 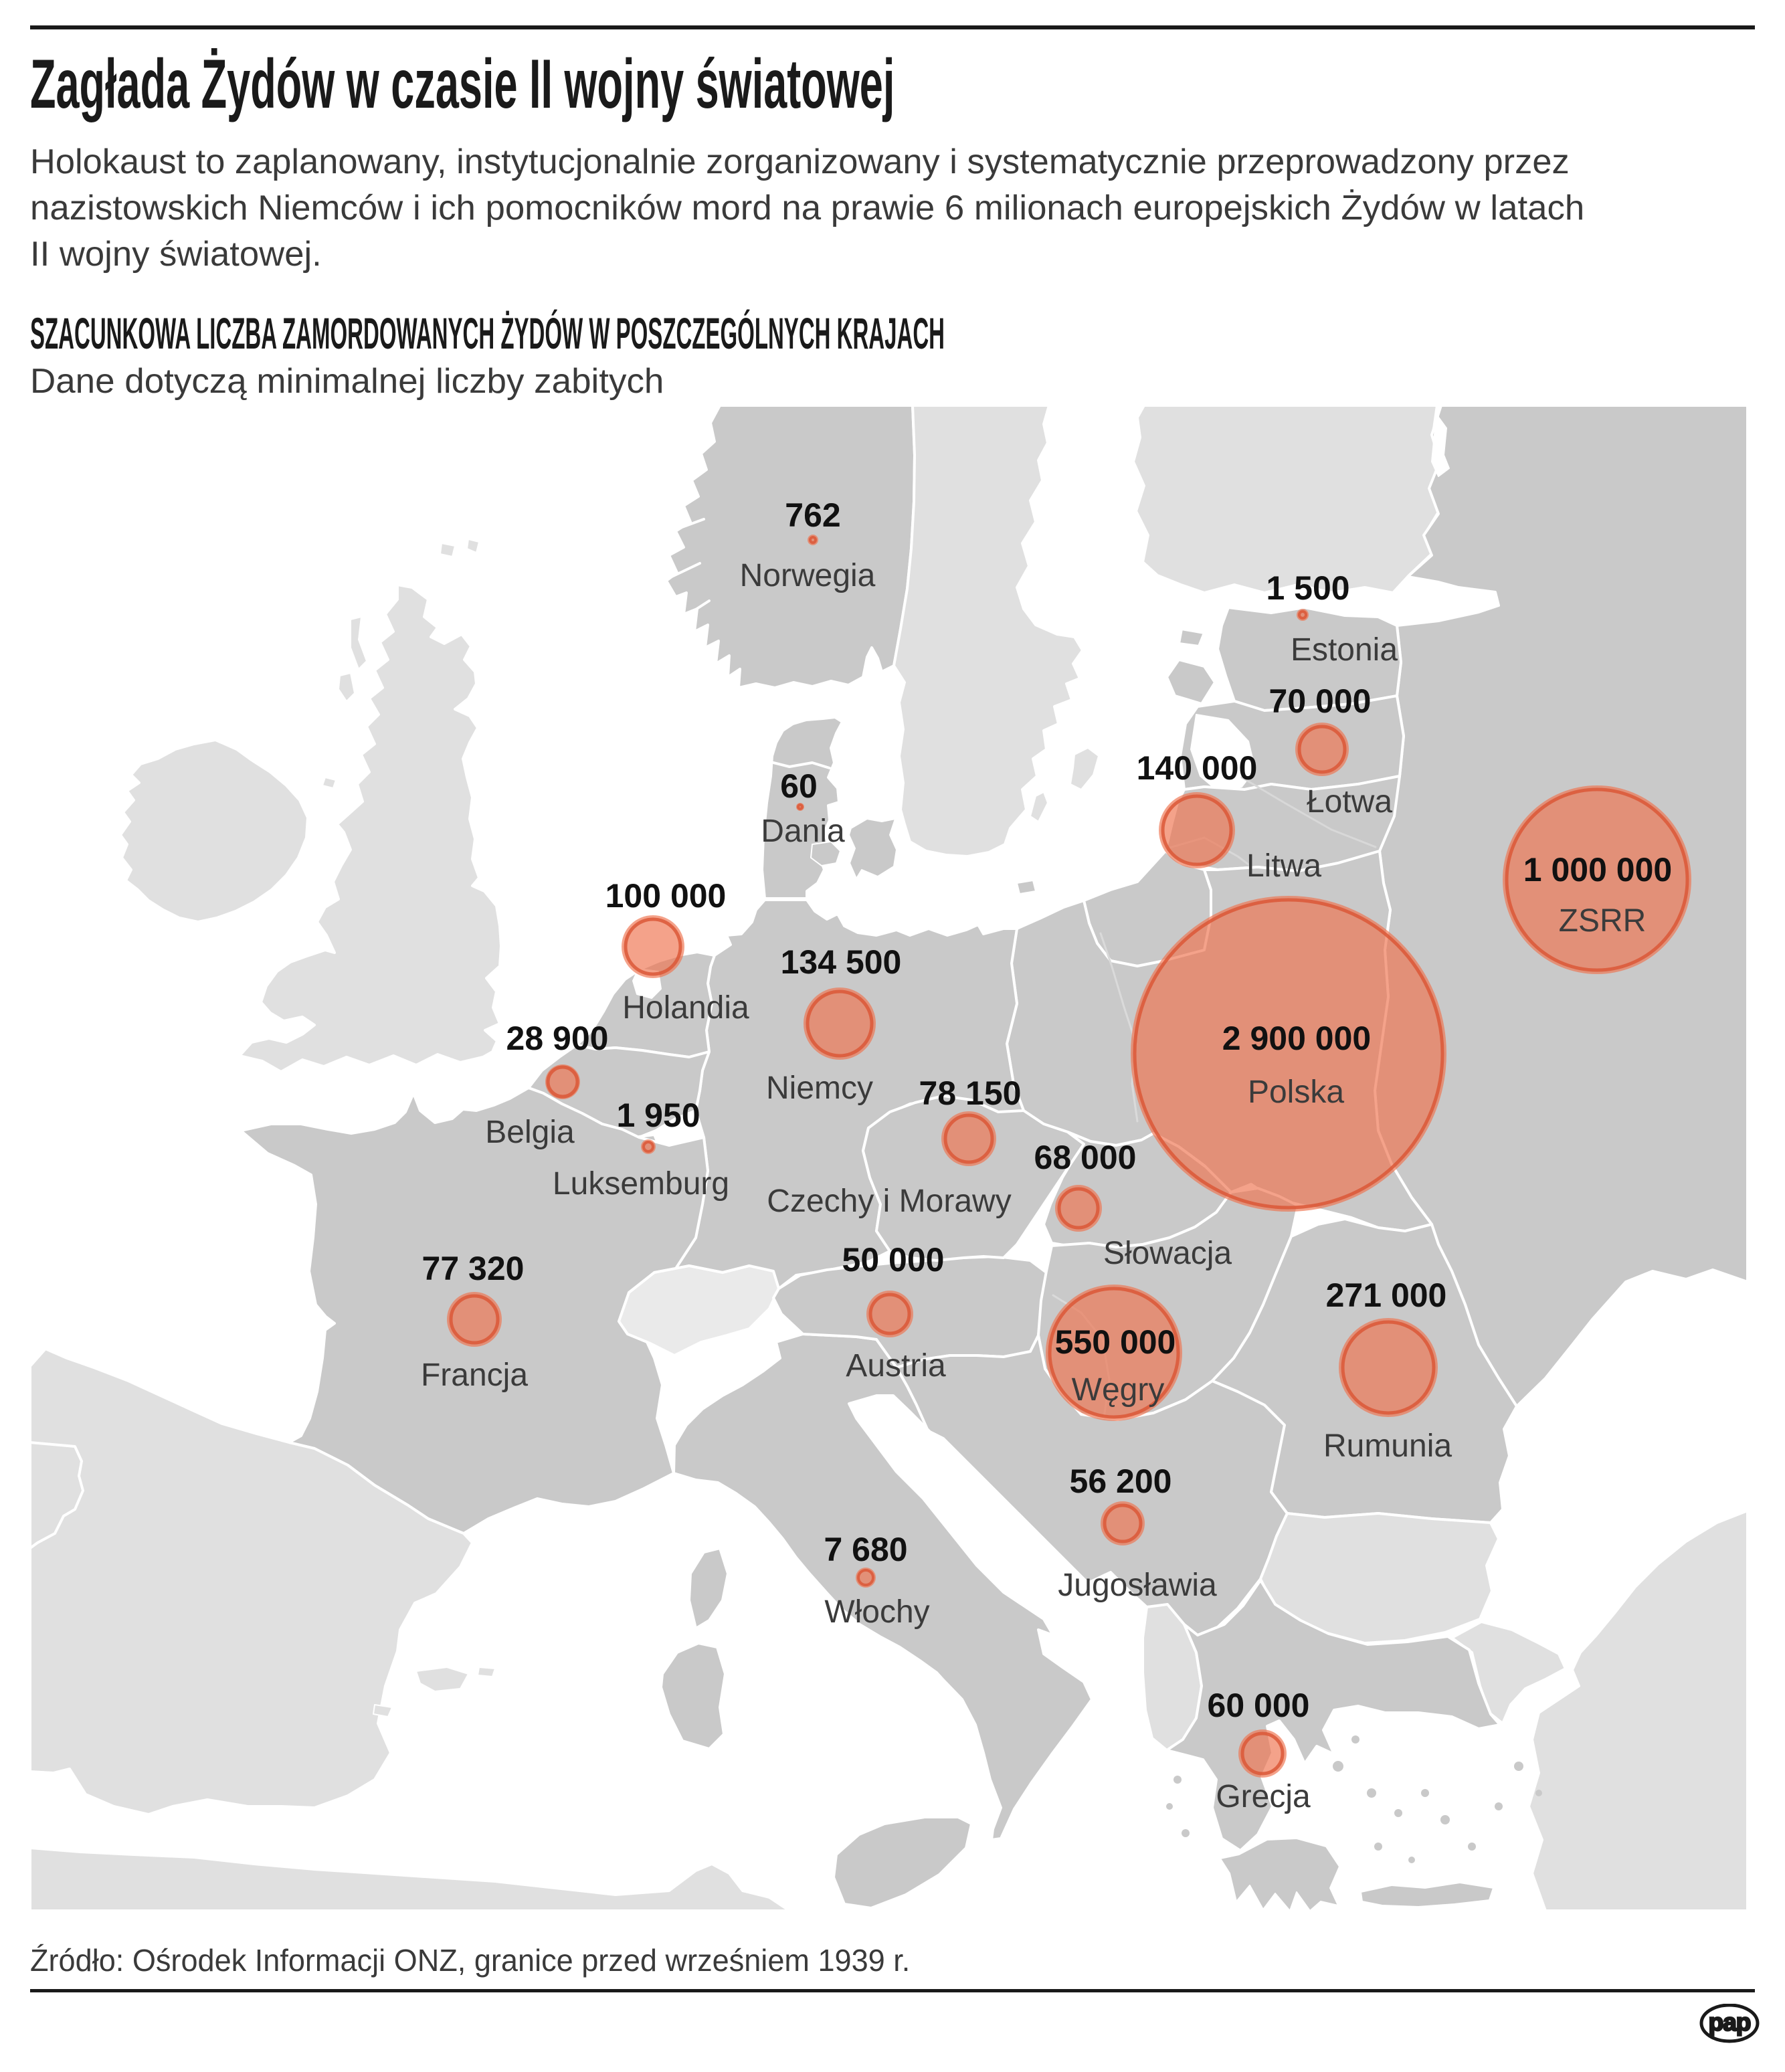 I want to click on svg-text: 140 000, so click(x=1197, y=768).